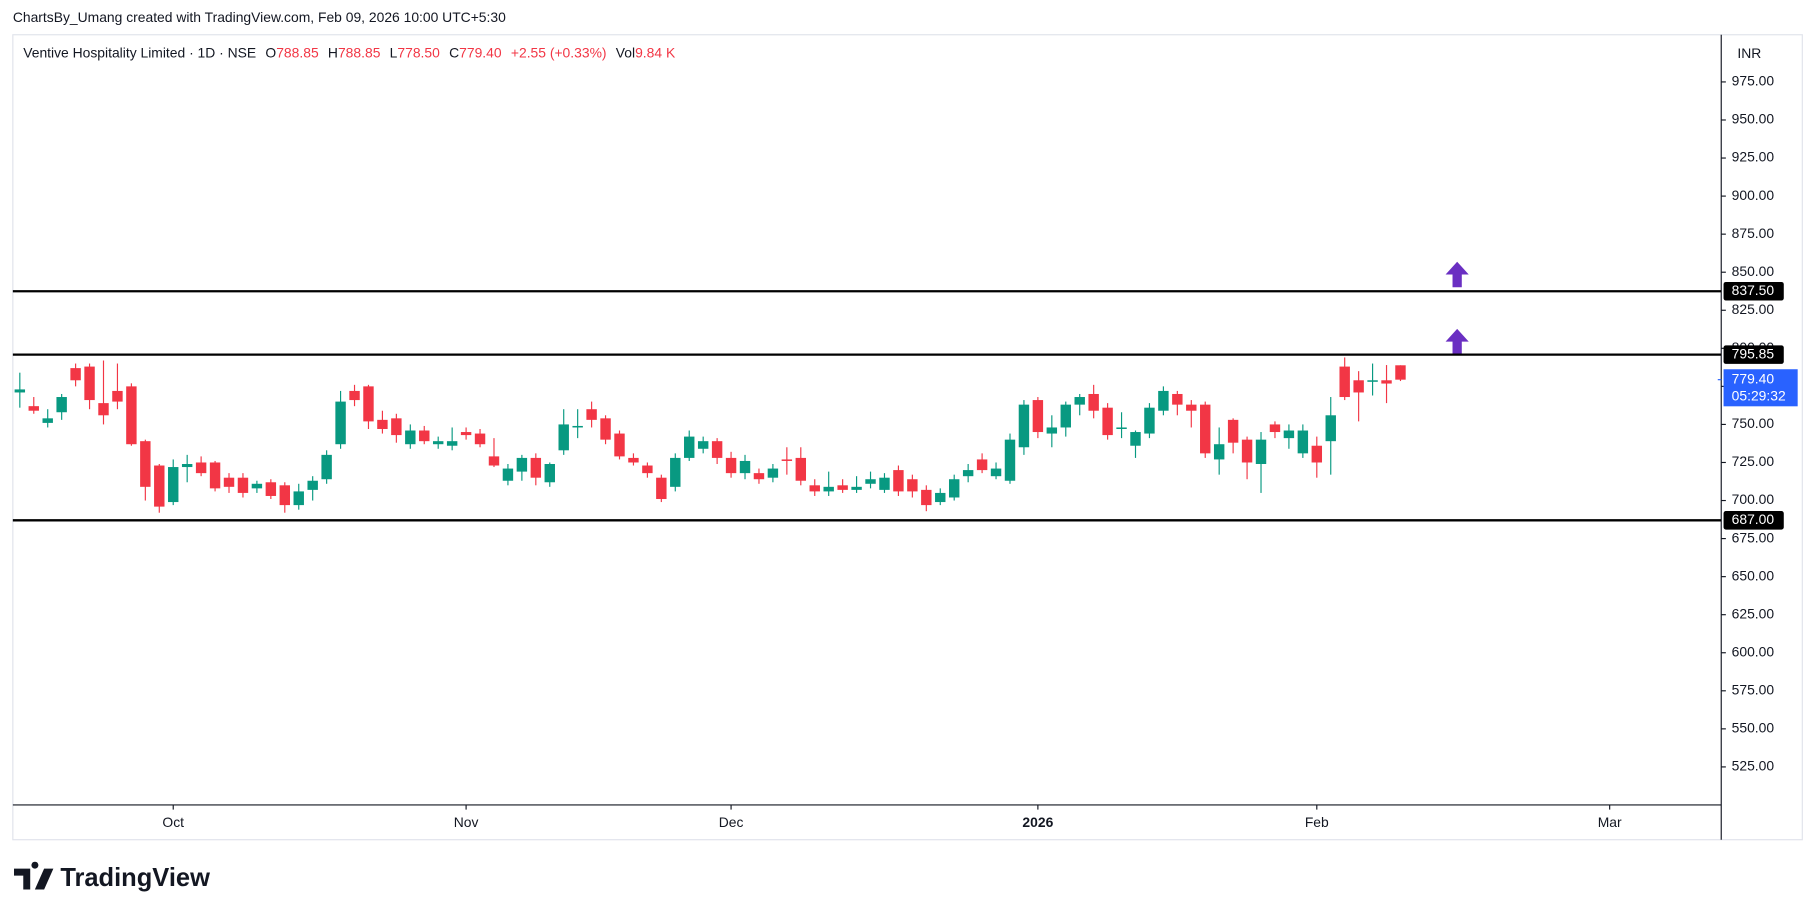  Describe the element at coordinates (1753, 195) in the screenshot. I see `y-tick-label: 900.00` at that location.